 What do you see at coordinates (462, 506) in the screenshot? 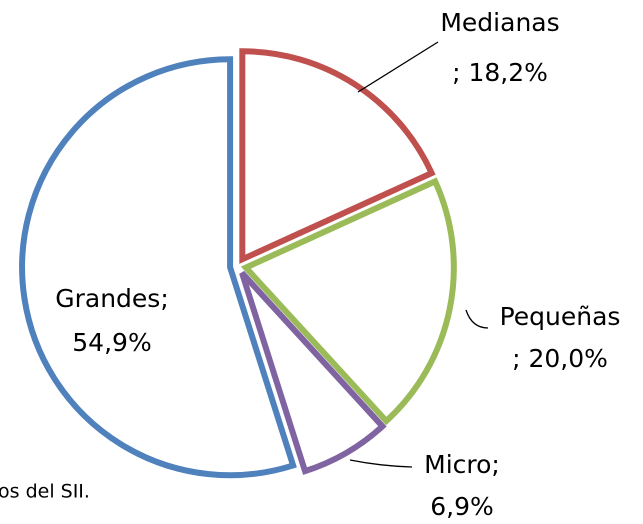
I see `value-label: 6,9%` at bounding box center [462, 506].